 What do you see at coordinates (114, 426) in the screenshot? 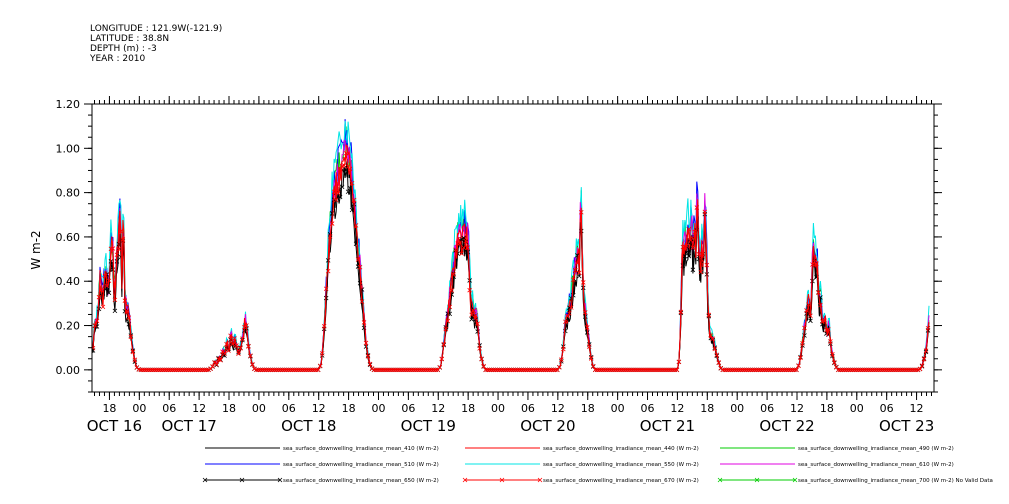
I see `x-date-label: OCT 16` at bounding box center [114, 426].